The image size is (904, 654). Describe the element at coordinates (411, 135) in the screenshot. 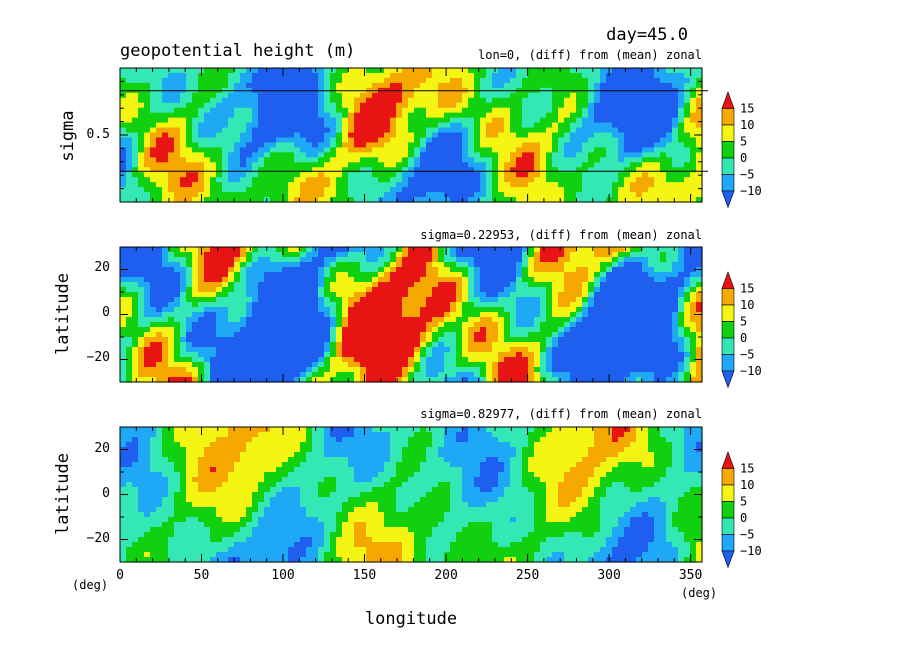

I see `heatmap-field` at that location.